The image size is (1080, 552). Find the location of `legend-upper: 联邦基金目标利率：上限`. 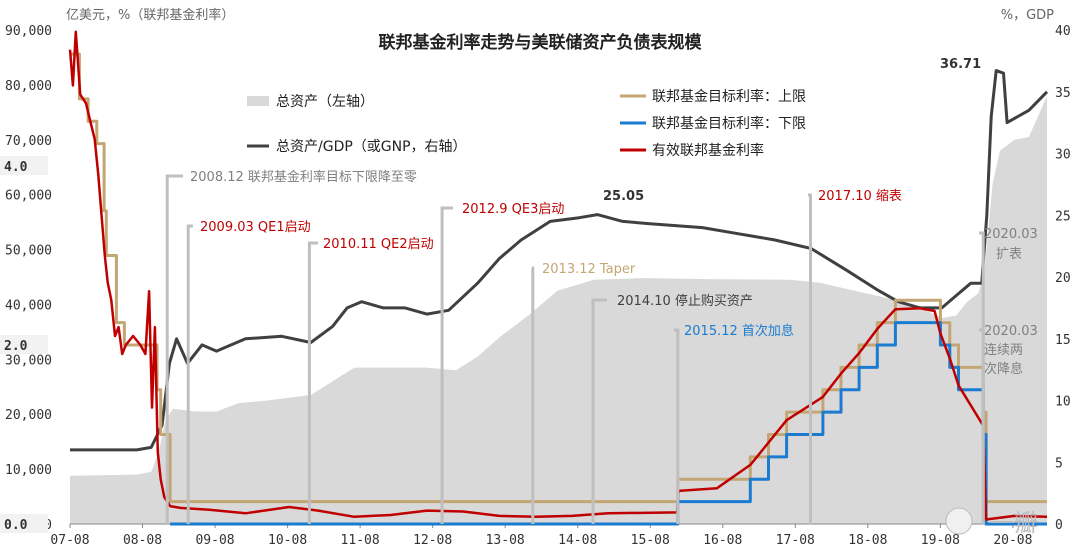

legend-upper: 联邦基金目标利率：上限 is located at coordinates (729, 96).